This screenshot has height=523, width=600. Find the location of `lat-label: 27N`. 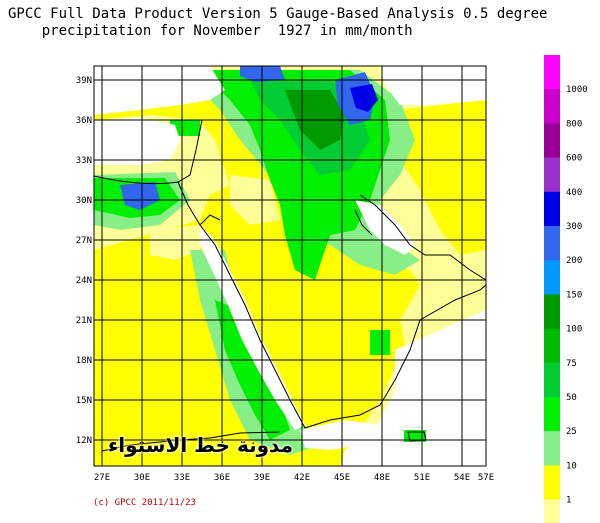

lat-label: 27N is located at coordinates (84, 241).